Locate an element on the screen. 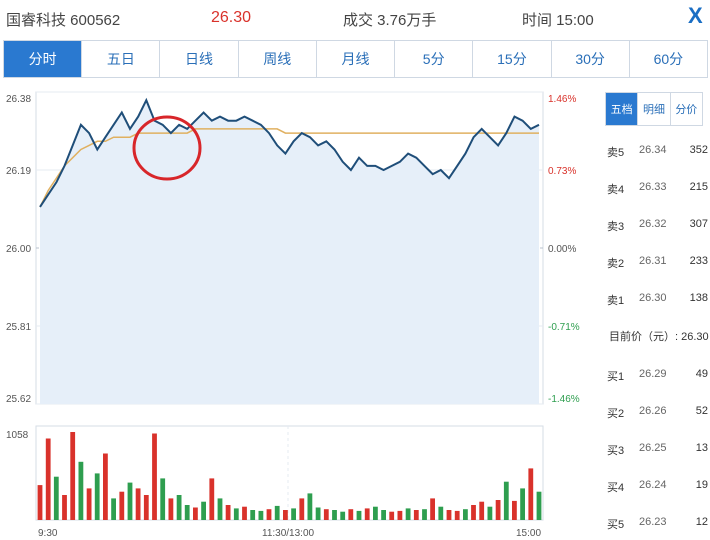 The image size is (710, 540). ask-volume: 307 is located at coordinates (698, 224).